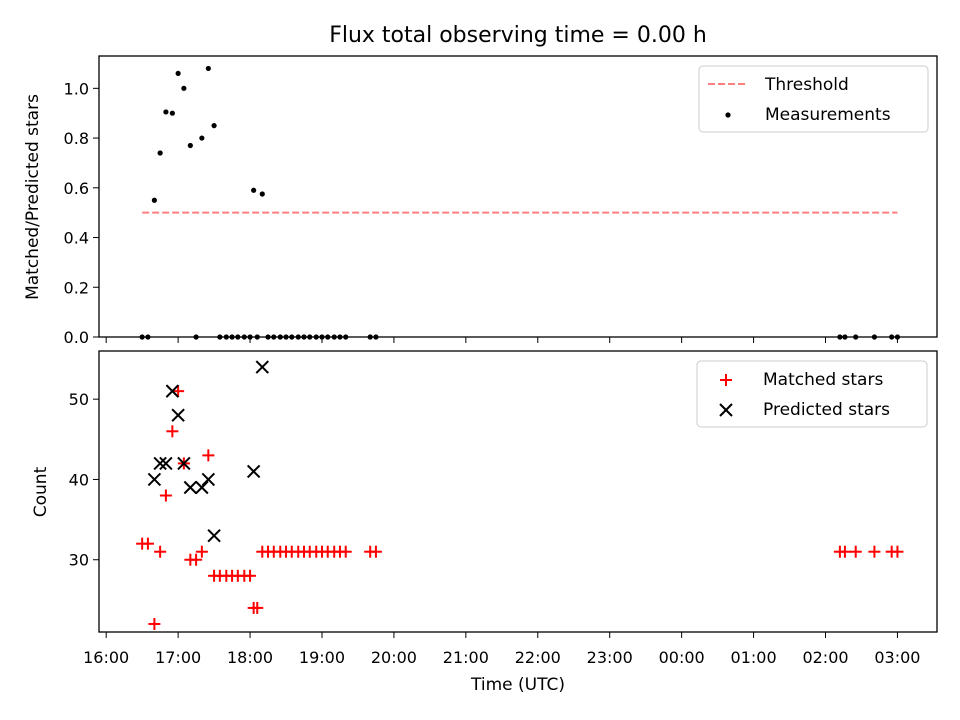 This screenshot has height=720, width=960. Describe the element at coordinates (76, 337) in the screenshot. I see `ratio-y-tick-label: 0.0` at that location.